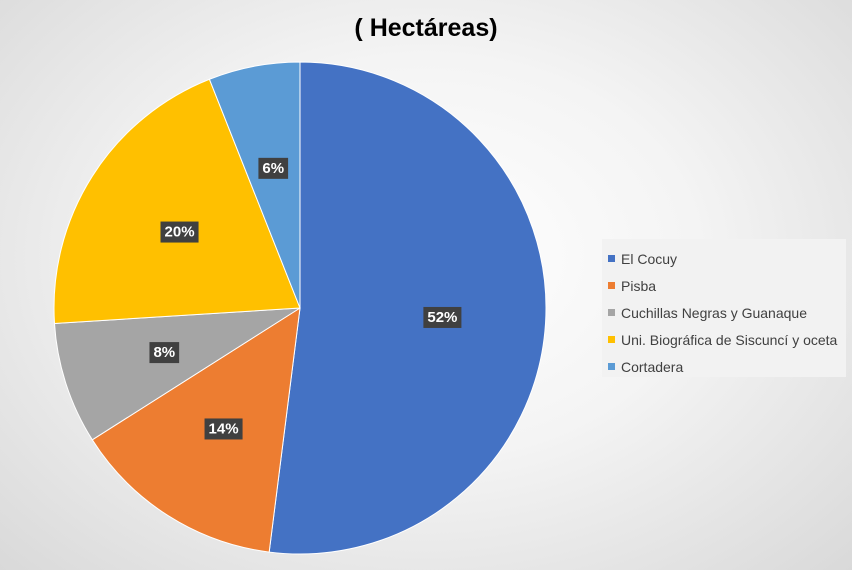  What do you see at coordinates (639, 285) in the screenshot?
I see `legend-label: Pisba` at bounding box center [639, 285].